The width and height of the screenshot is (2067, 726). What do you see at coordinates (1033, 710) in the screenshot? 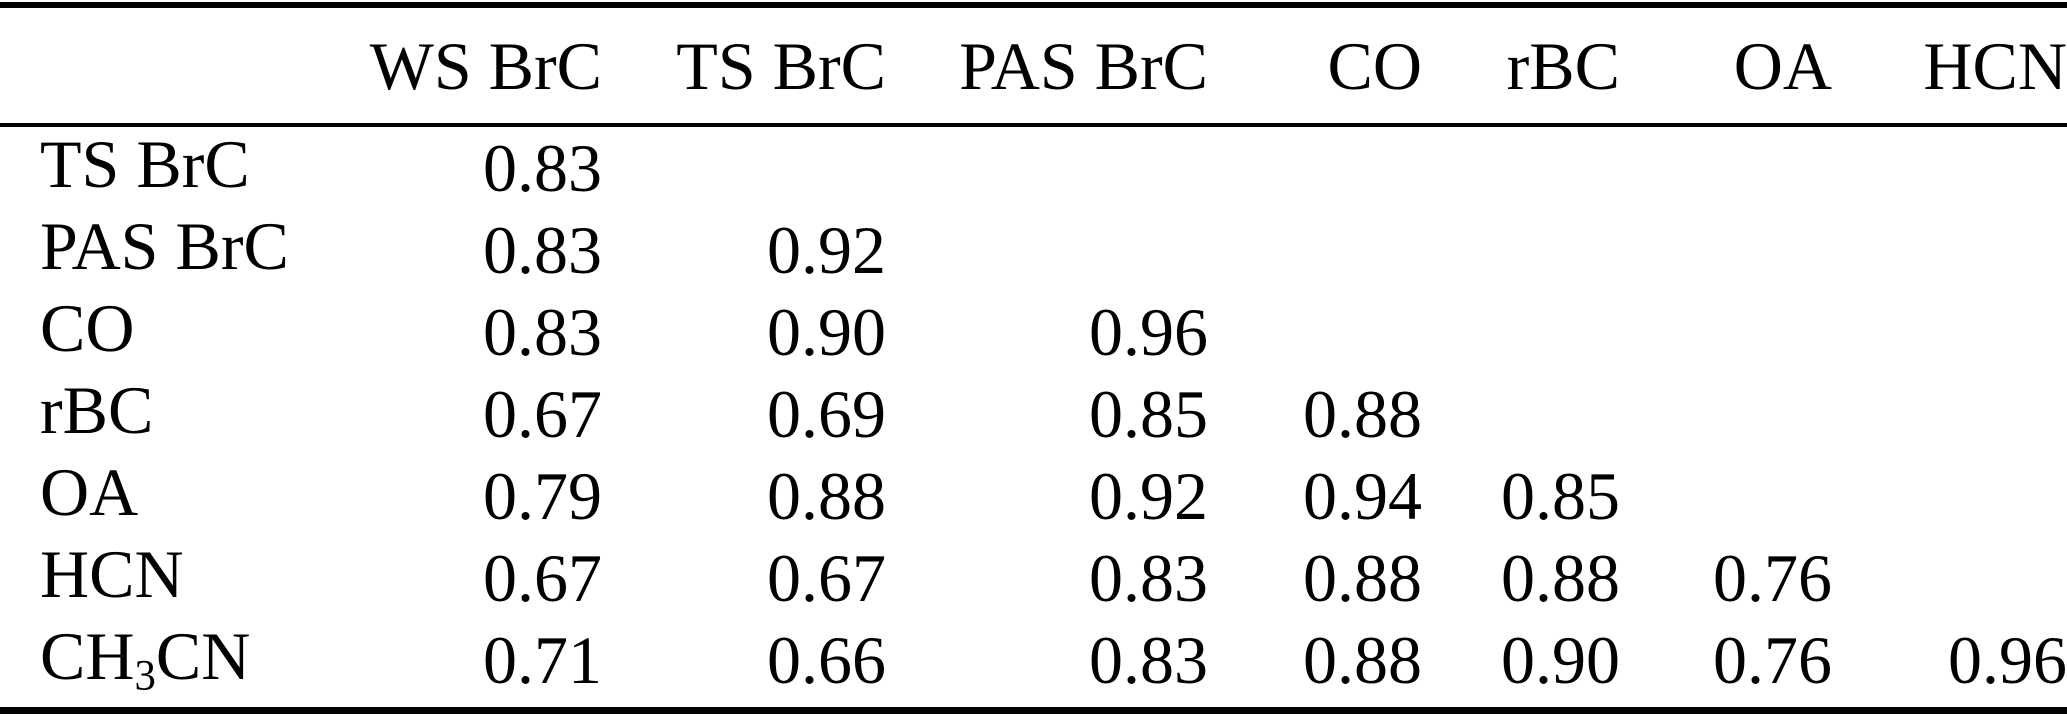
I see `bottom-rule` at bounding box center [1033, 710].